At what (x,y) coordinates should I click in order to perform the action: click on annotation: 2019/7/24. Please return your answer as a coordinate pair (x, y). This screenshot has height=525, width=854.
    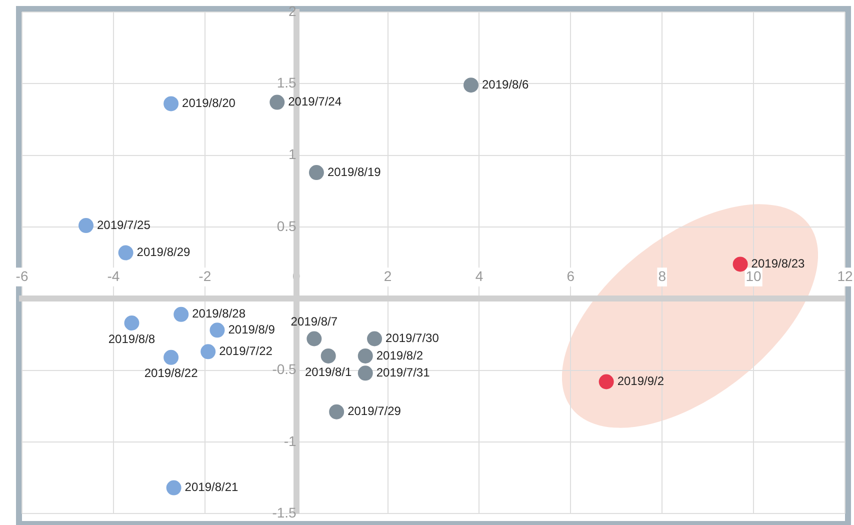
    Looking at the image, I should click on (315, 101).